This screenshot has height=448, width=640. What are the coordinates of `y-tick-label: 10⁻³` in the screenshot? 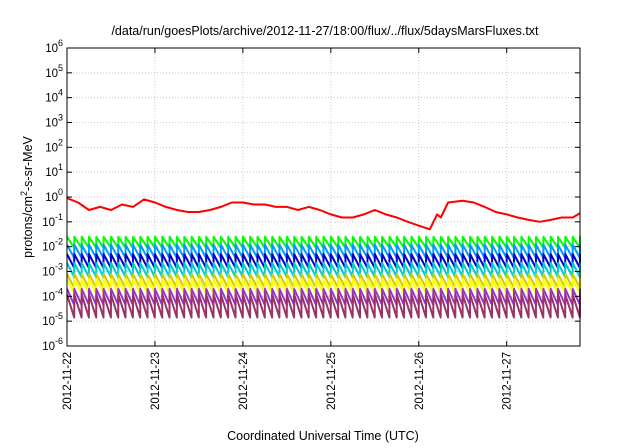 It's located at (52, 270).